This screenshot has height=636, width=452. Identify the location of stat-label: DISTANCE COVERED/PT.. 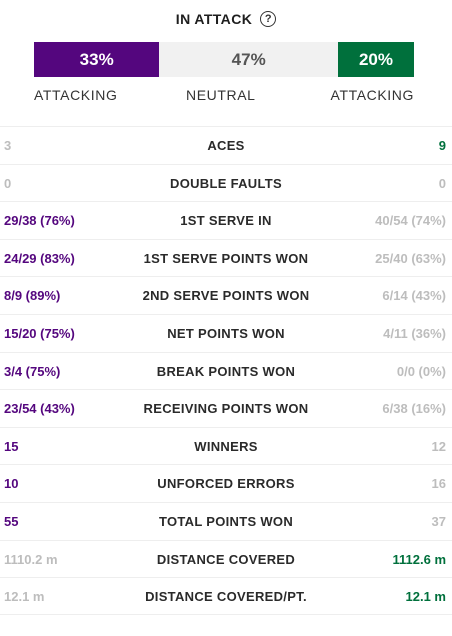
(226, 597).